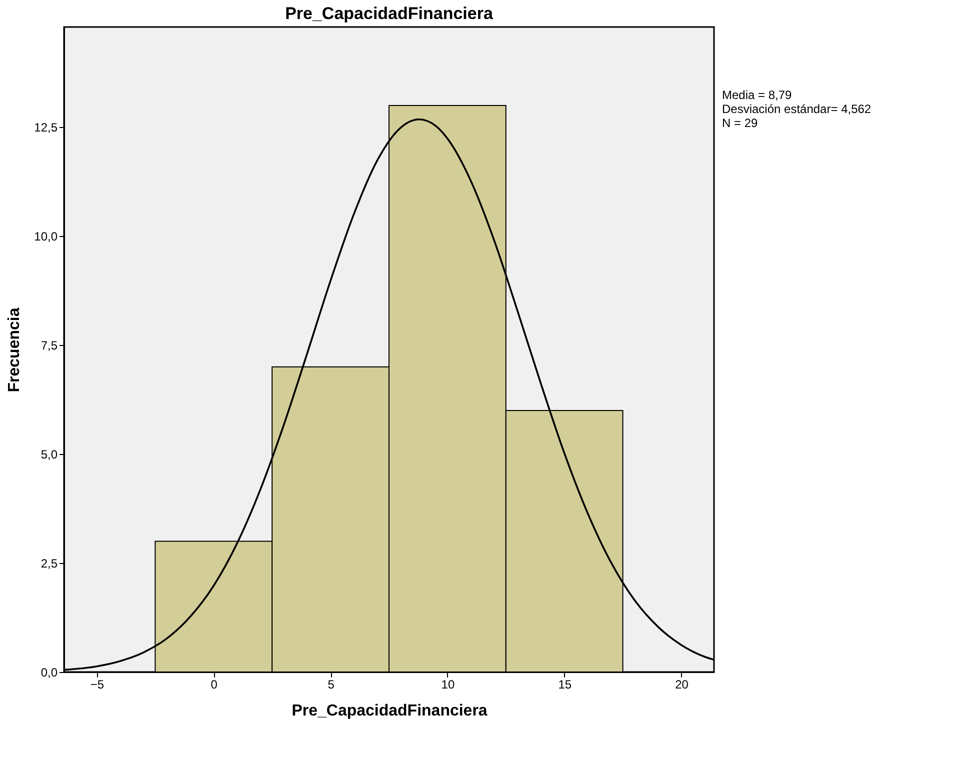 The image size is (961, 765). Describe the element at coordinates (46, 237) in the screenshot. I see `y-tick-label: 10,0` at that location.